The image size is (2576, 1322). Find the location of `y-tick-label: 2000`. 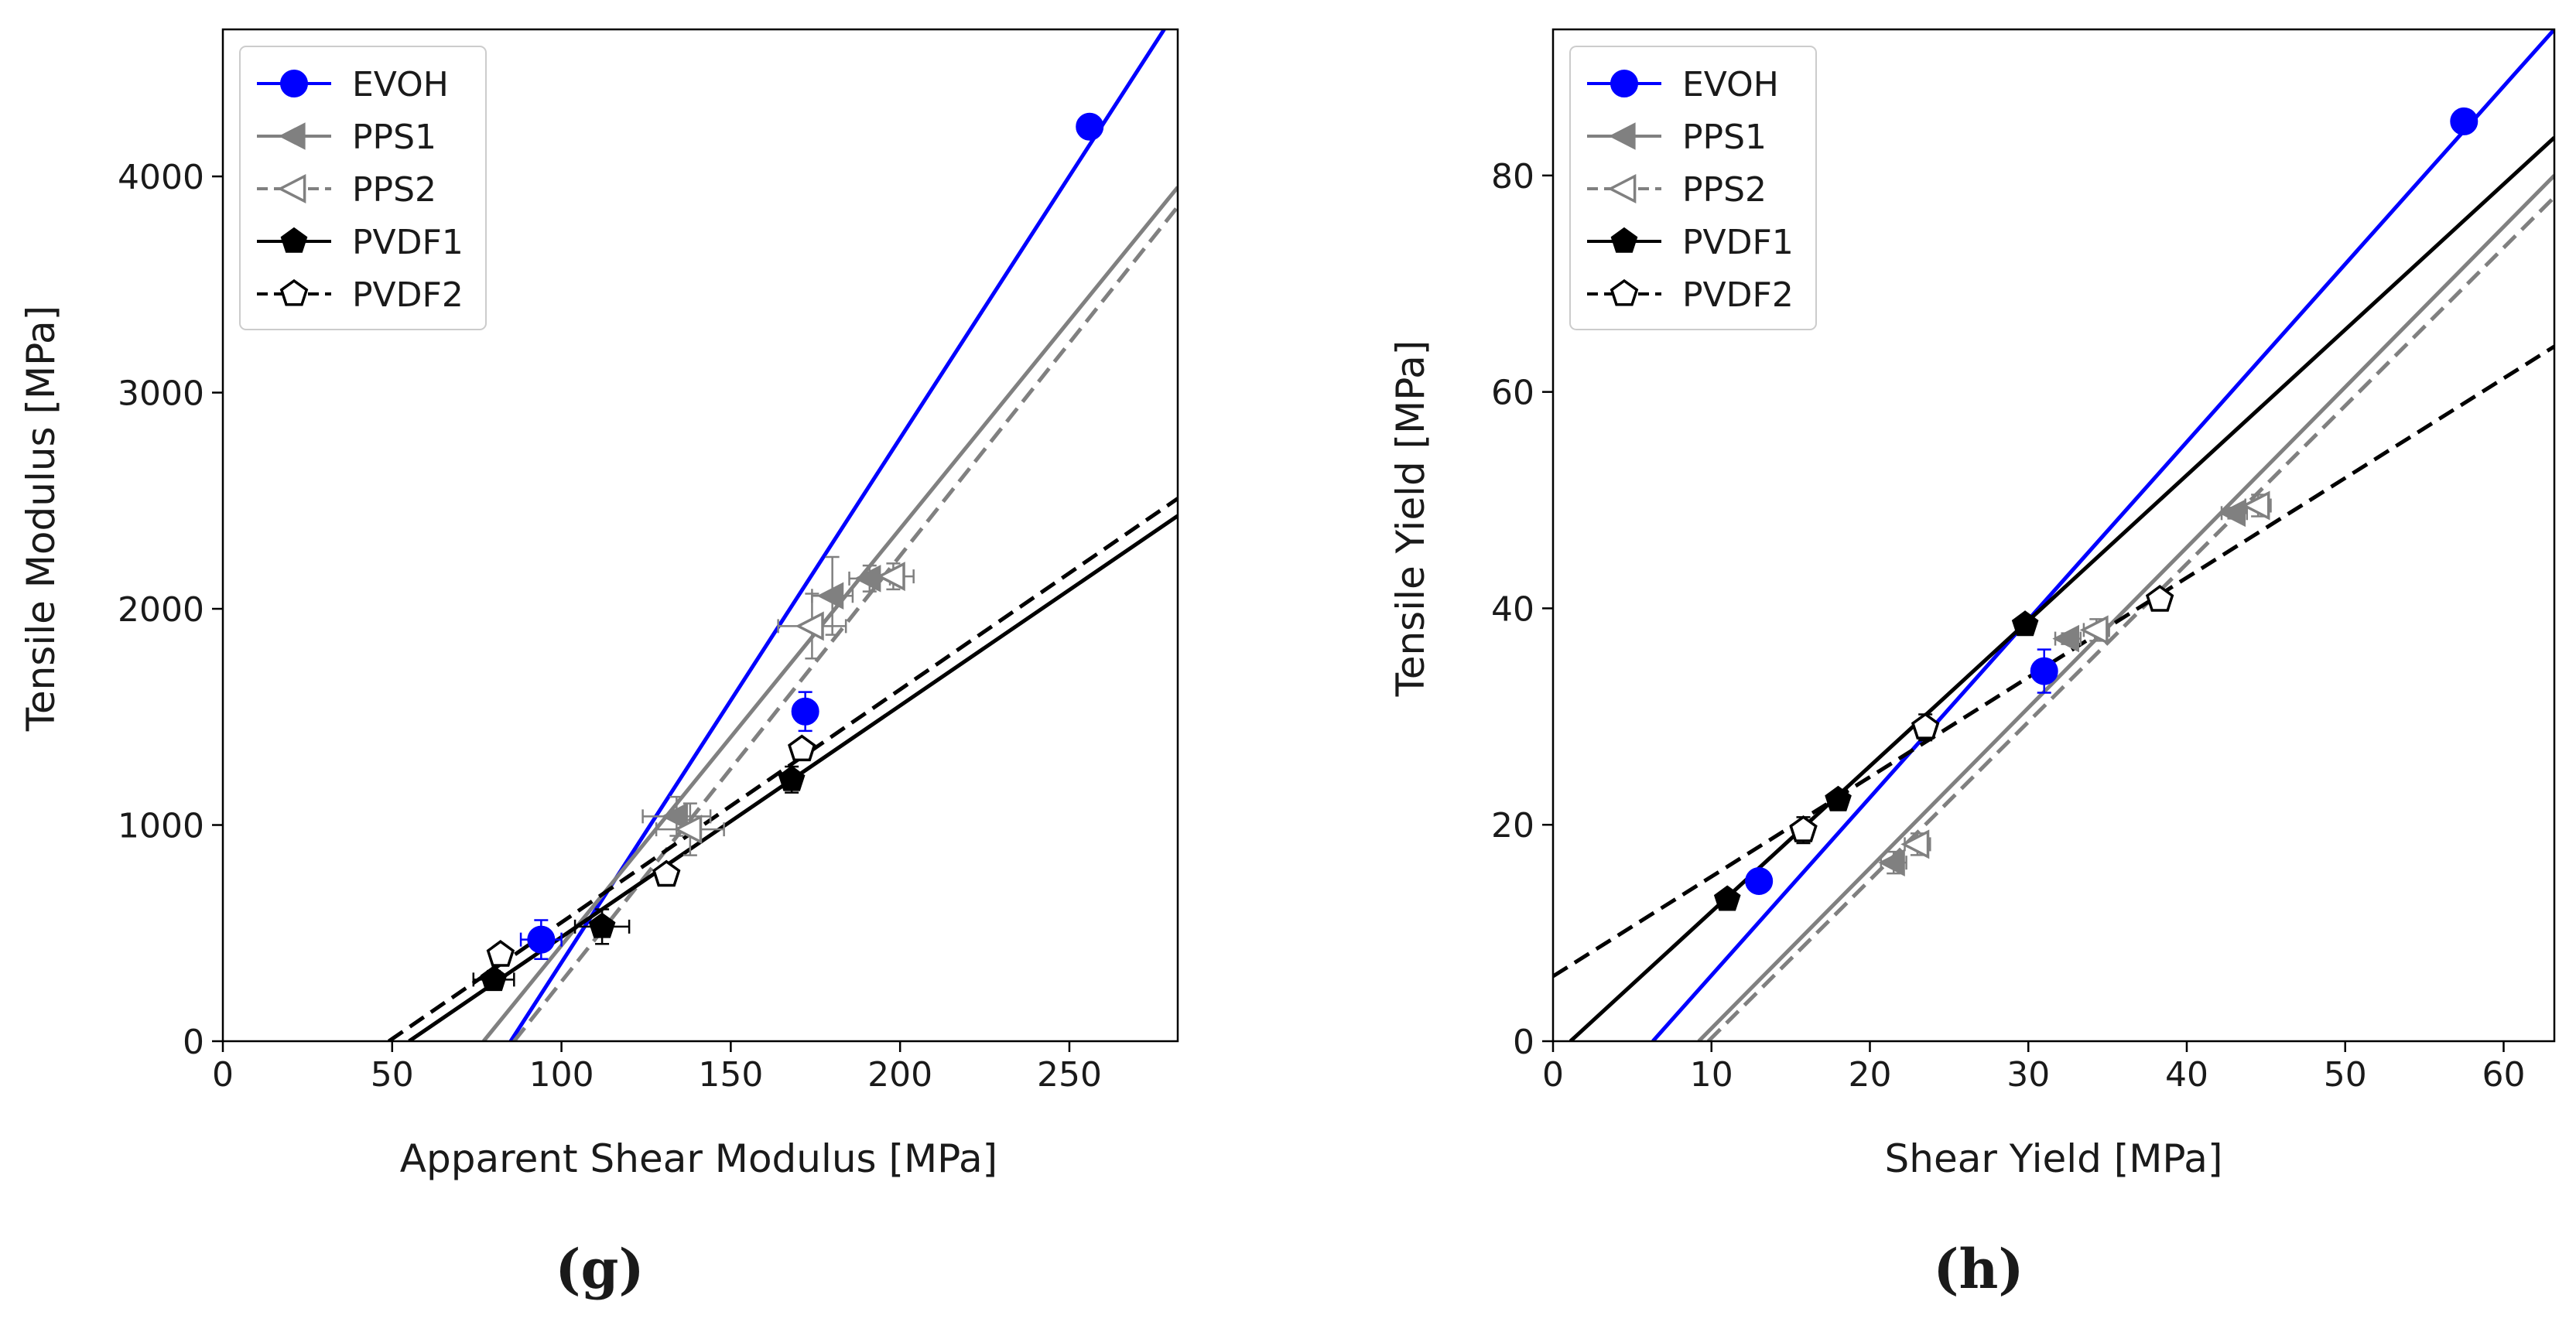

y-tick-label: 2000 is located at coordinates (161, 610).